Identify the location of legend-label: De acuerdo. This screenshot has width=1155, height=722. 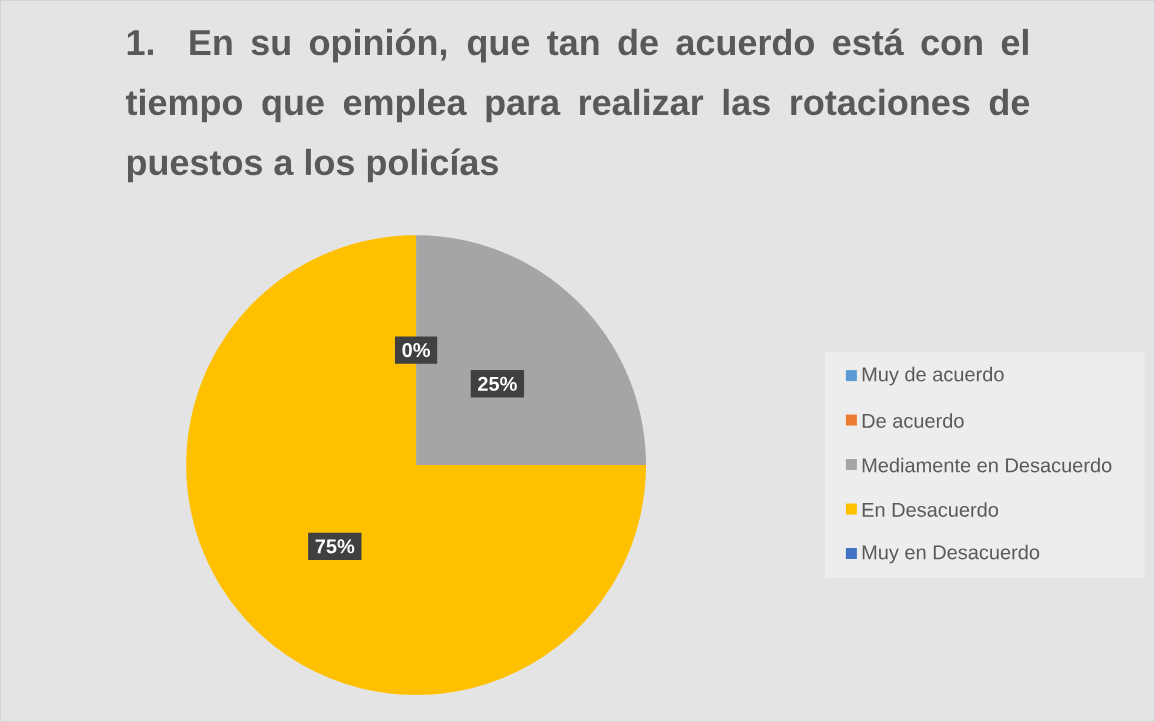
(913, 420).